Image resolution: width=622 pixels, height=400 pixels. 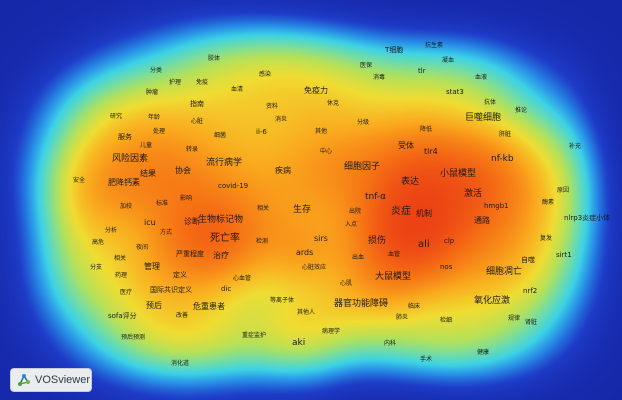 What do you see at coordinates (220, 135) in the screenshot?
I see `term-label: 细菌` at bounding box center [220, 135].